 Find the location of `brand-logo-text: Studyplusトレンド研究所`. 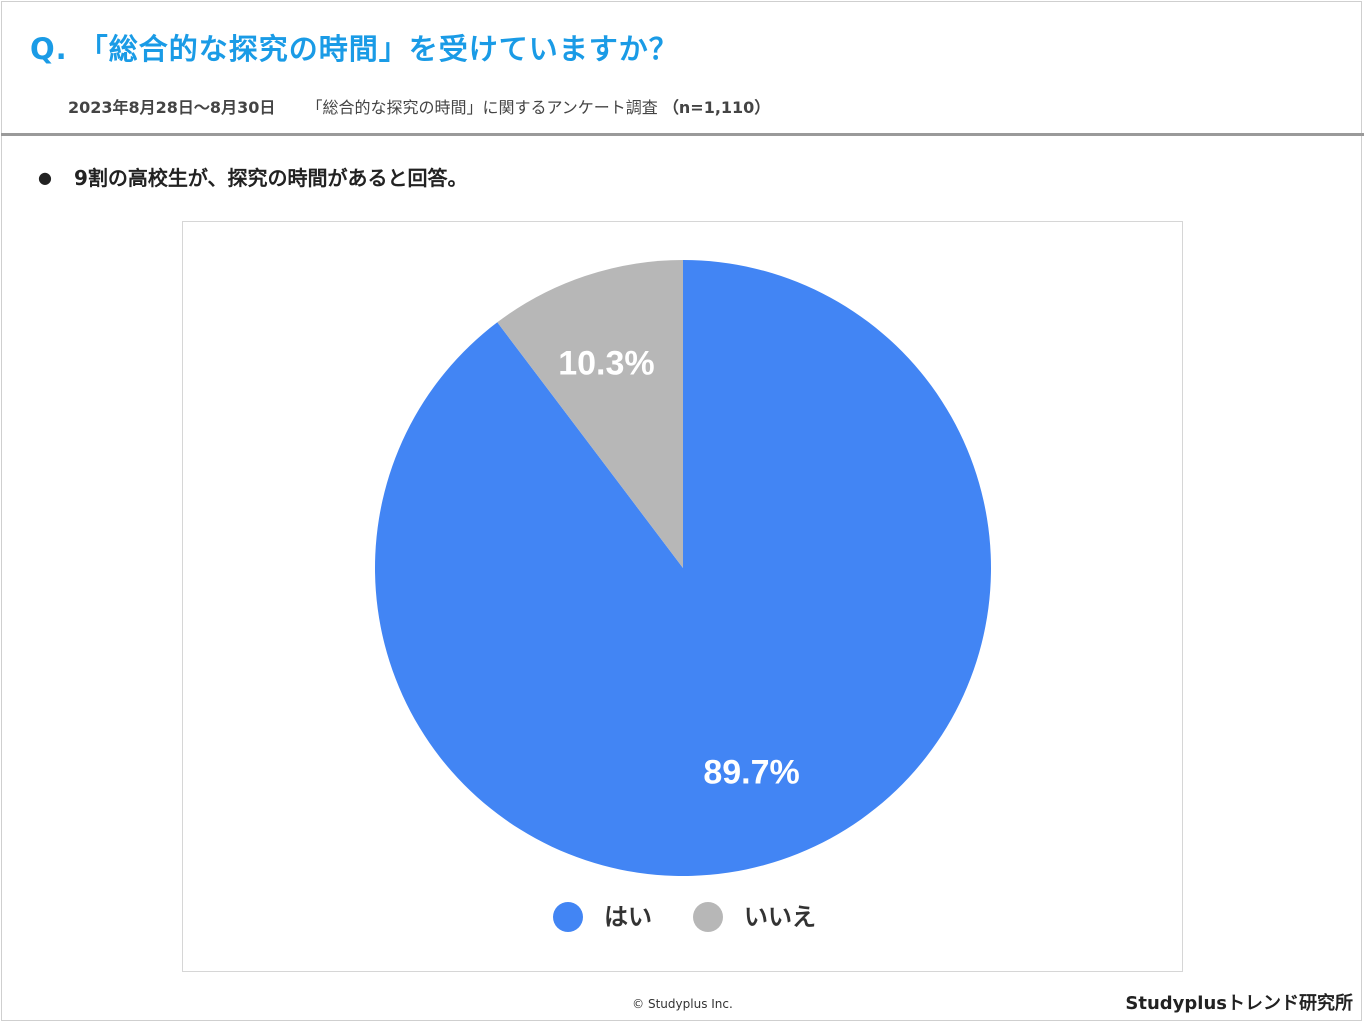

brand-logo-text: Studyplusトレンド研究所 is located at coordinates (1239, 1003).